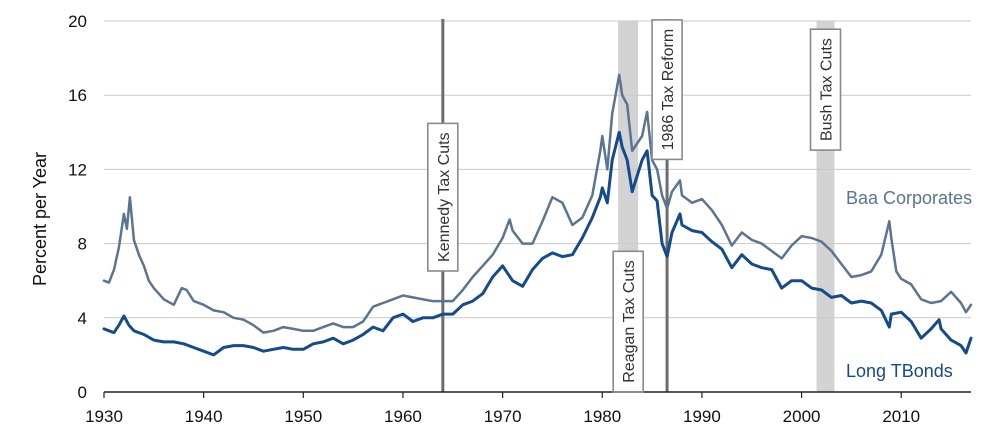 The image size is (1000, 439). I want to click on y-tick-label-16: 16, so click(77, 95).